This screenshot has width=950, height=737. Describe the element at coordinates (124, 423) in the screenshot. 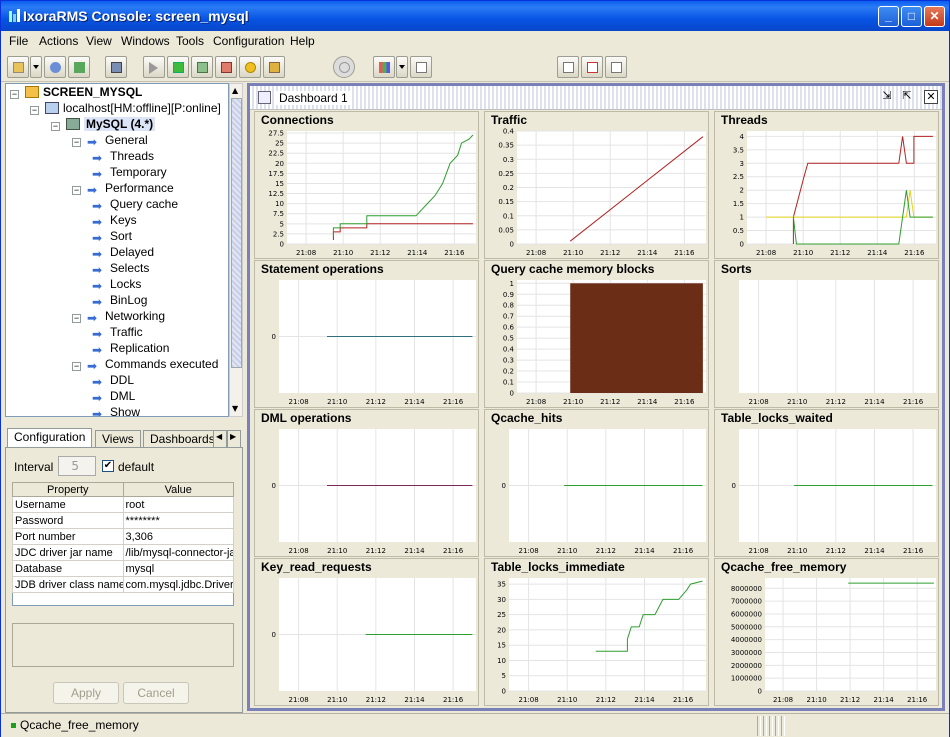

I see `left-splitter` at that location.